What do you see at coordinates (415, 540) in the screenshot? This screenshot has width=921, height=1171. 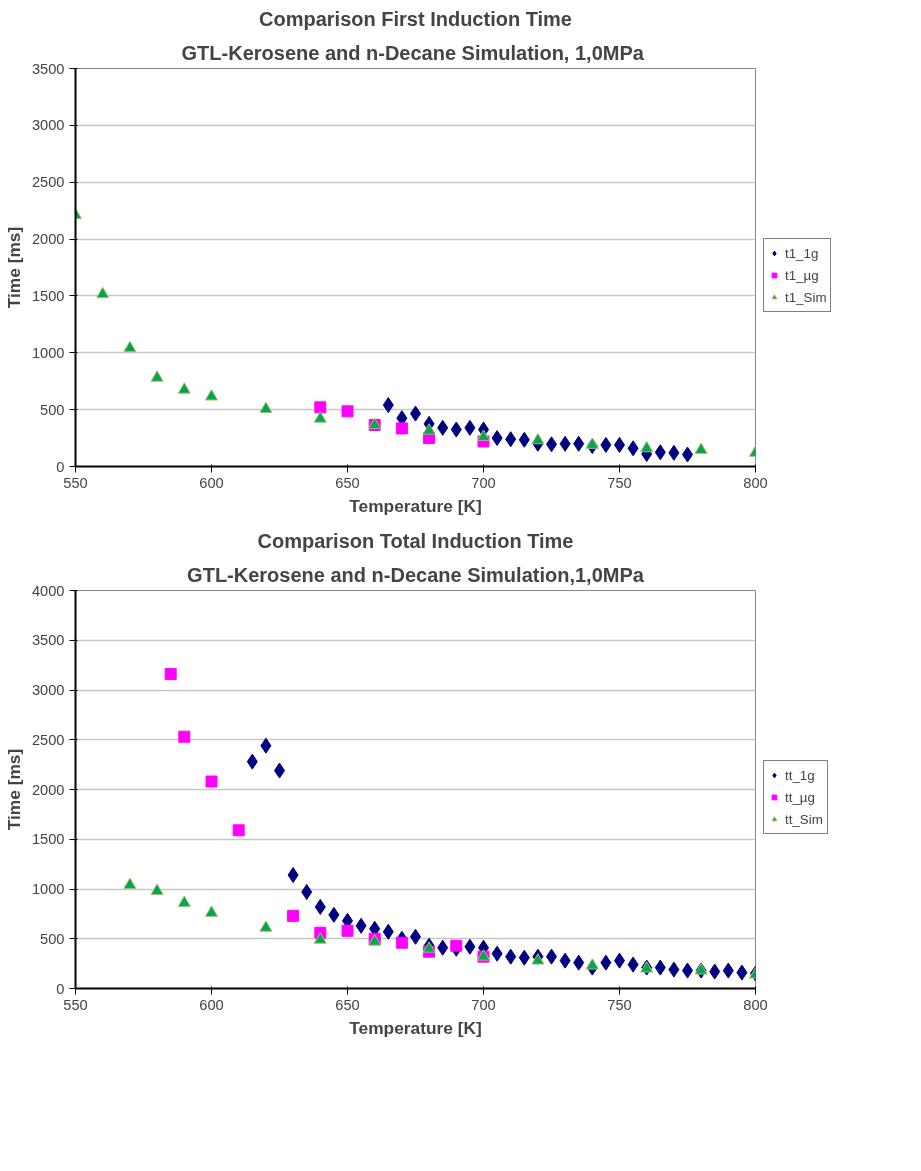 I see `chart-title: Comparison Total Induction Time` at bounding box center [415, 540].